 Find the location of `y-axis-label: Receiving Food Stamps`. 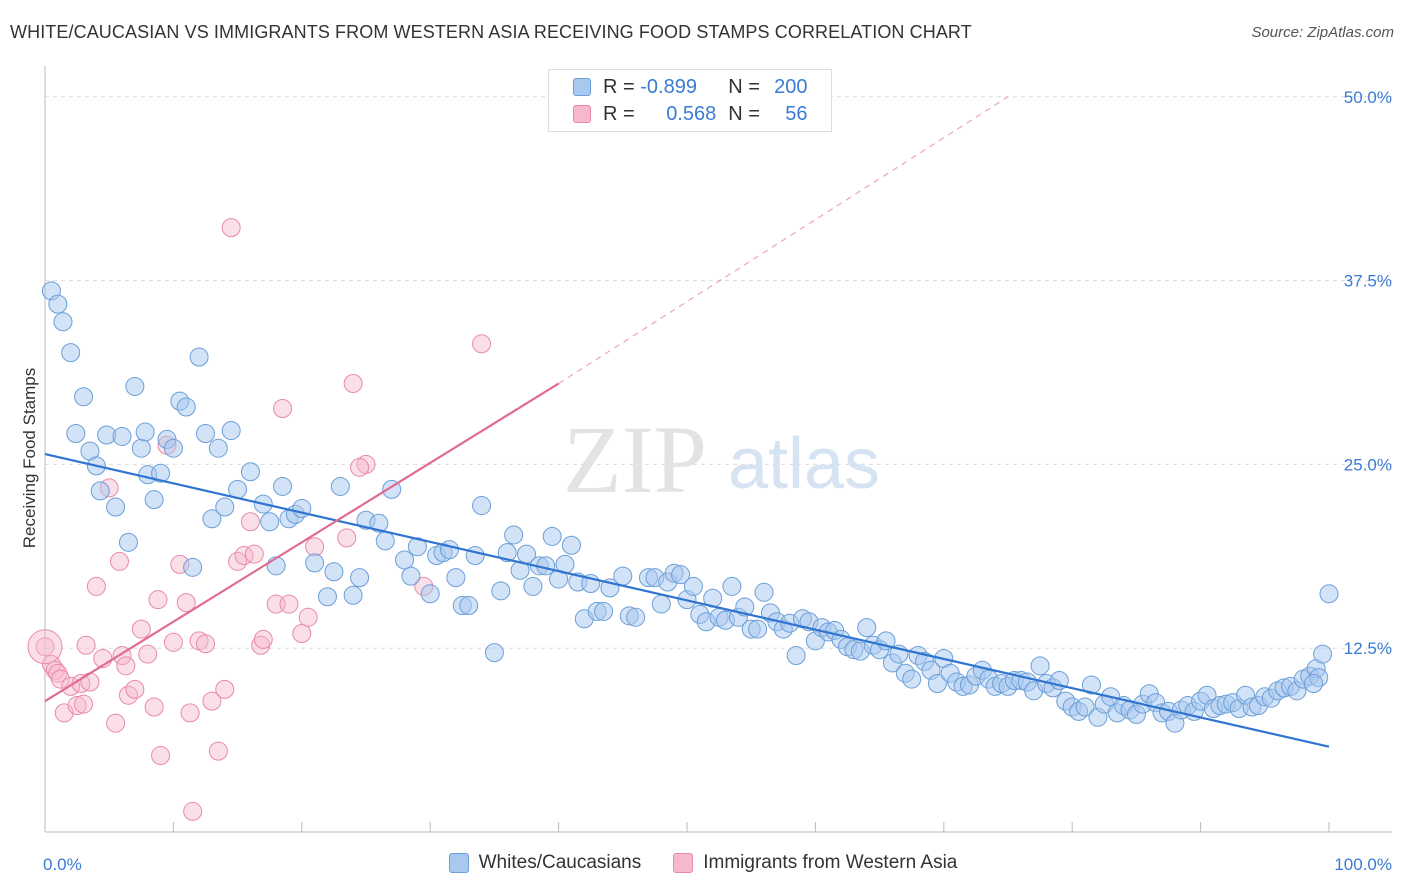

y-axis-label: Receiving Food Stamps is located at coordinates (29, 458).